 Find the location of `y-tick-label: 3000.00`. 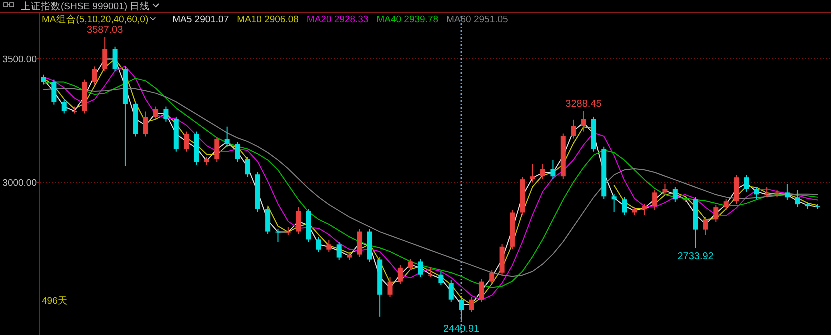

y-tick-label: 3000.00 is located at coordinates (19, 184).